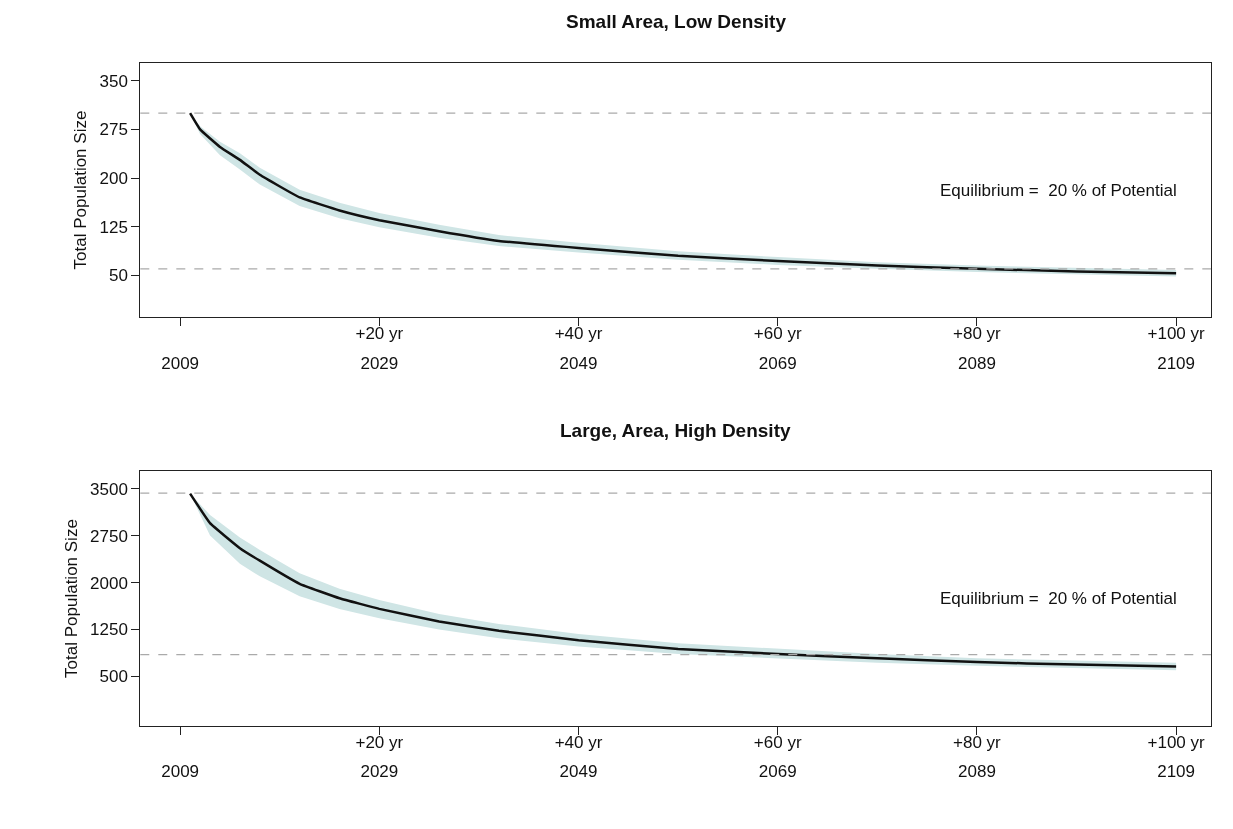 This screenshot has width=1233, height=829. What do you see at coordinates (109, 536) in the screenshot?
I see `y-tick-label: 2750` at bounding box center [109, 536].